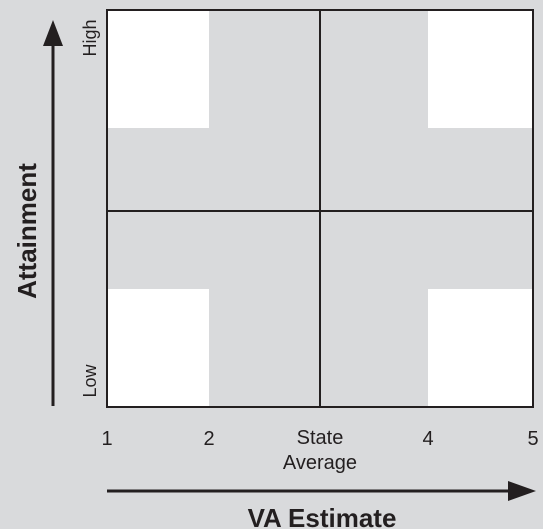  I want to click on corner-bottom-left, so click(158, 348).